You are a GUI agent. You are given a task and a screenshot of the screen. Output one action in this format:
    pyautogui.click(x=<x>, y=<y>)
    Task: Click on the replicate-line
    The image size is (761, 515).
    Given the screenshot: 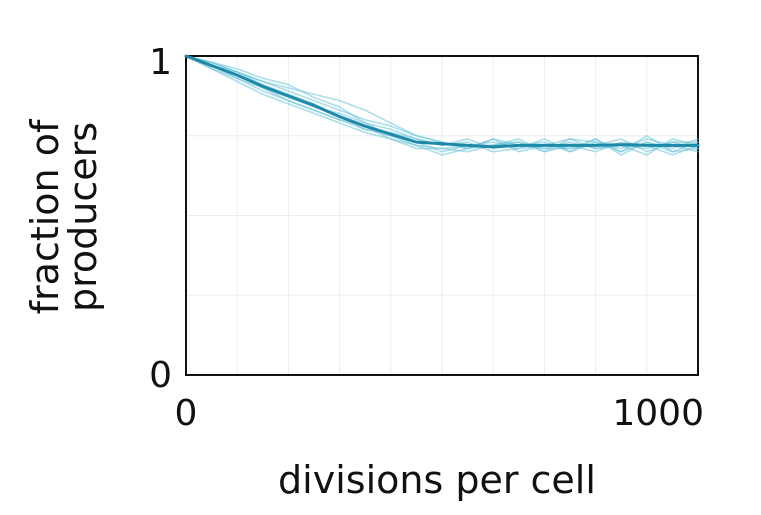 What is the action you would take?
    pyautogui.click(x=442, y=104)
    